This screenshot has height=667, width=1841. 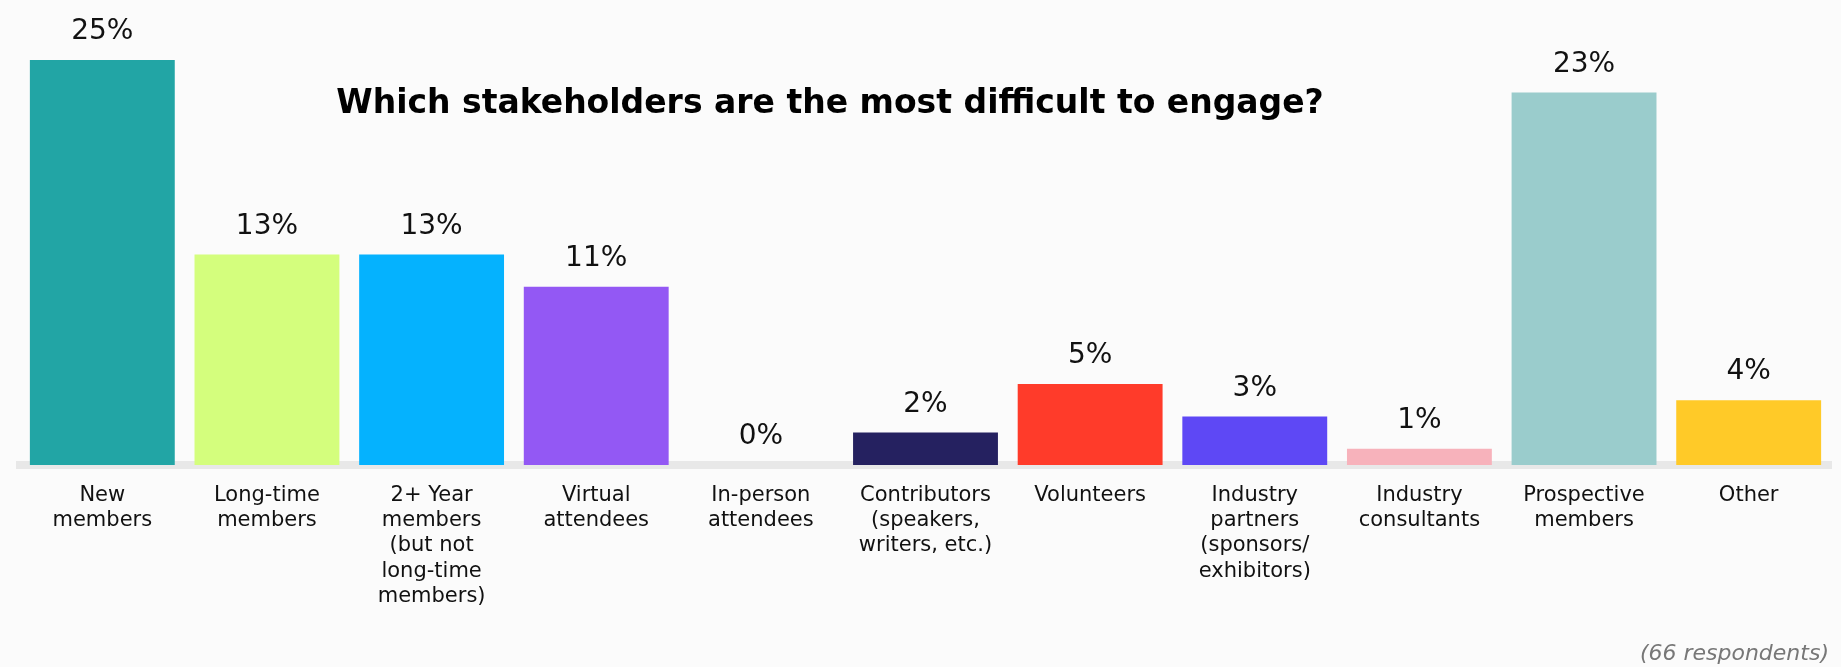 I want to click on x-tick-label: Virtual attendees, so click(x=596, y=507).